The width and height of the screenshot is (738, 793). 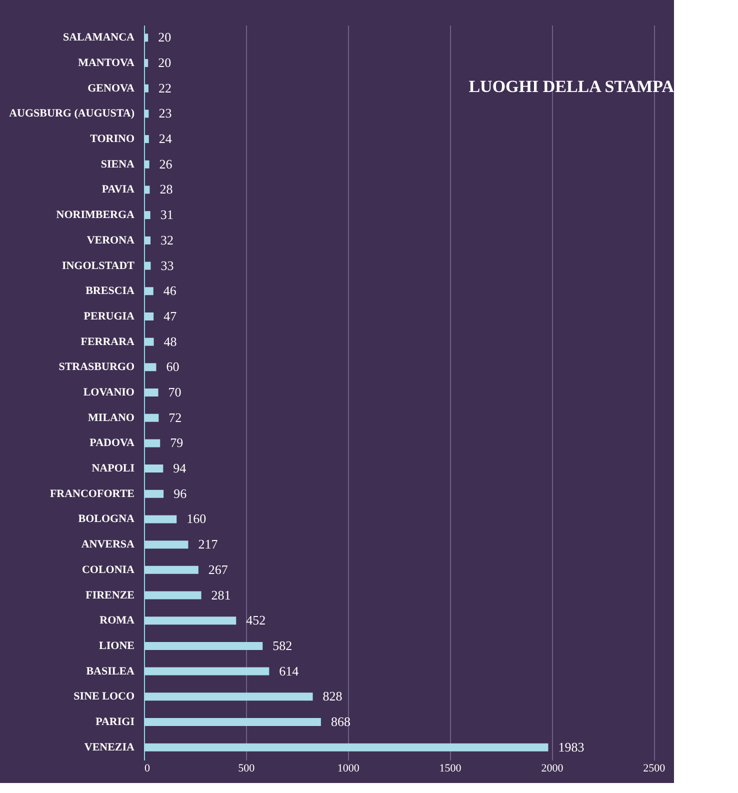 What do you see at coordinates (109, 747) in the screenshot?
I see `y-tick-label: VENEZIA` at bounding box center [109, 747].